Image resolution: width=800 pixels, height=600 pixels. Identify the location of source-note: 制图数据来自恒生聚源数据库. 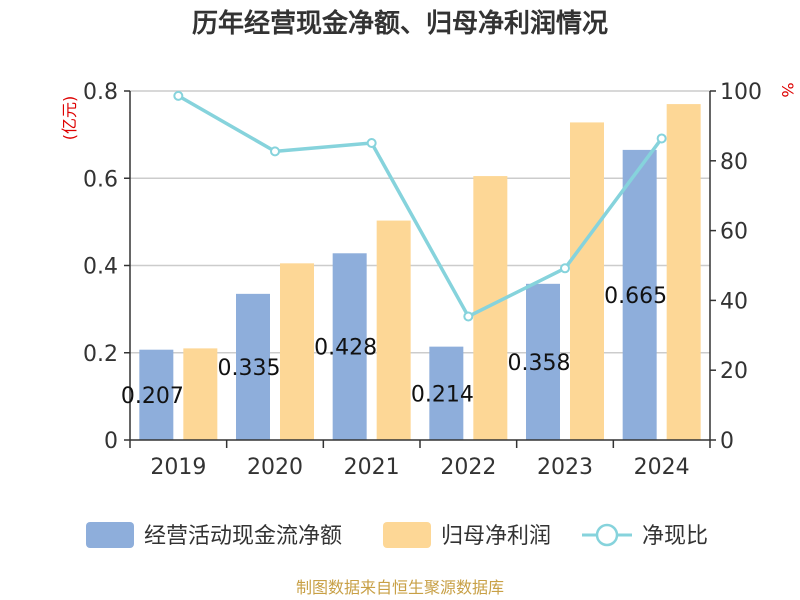
(400, 587).